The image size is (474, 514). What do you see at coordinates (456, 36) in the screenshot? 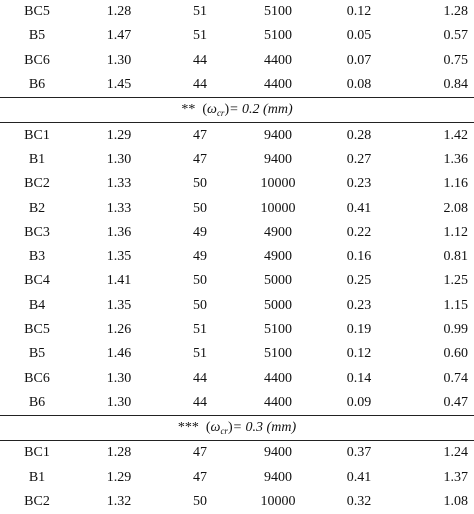
I see `value-cell: 0.57` at bounding box center [456, 36].